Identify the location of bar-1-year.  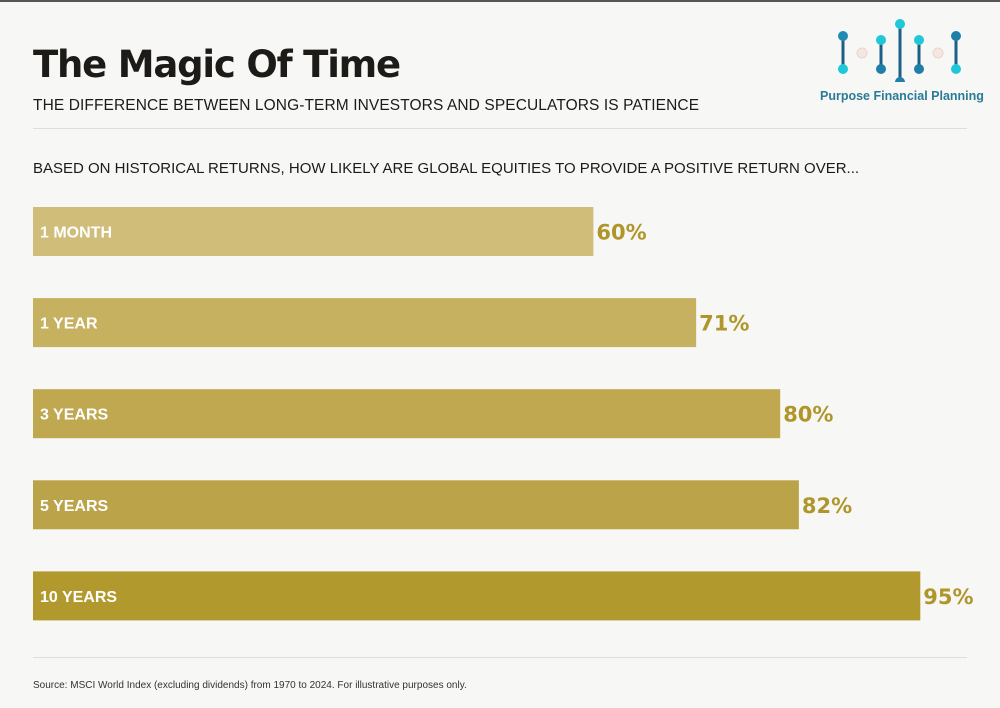
(365, 323).